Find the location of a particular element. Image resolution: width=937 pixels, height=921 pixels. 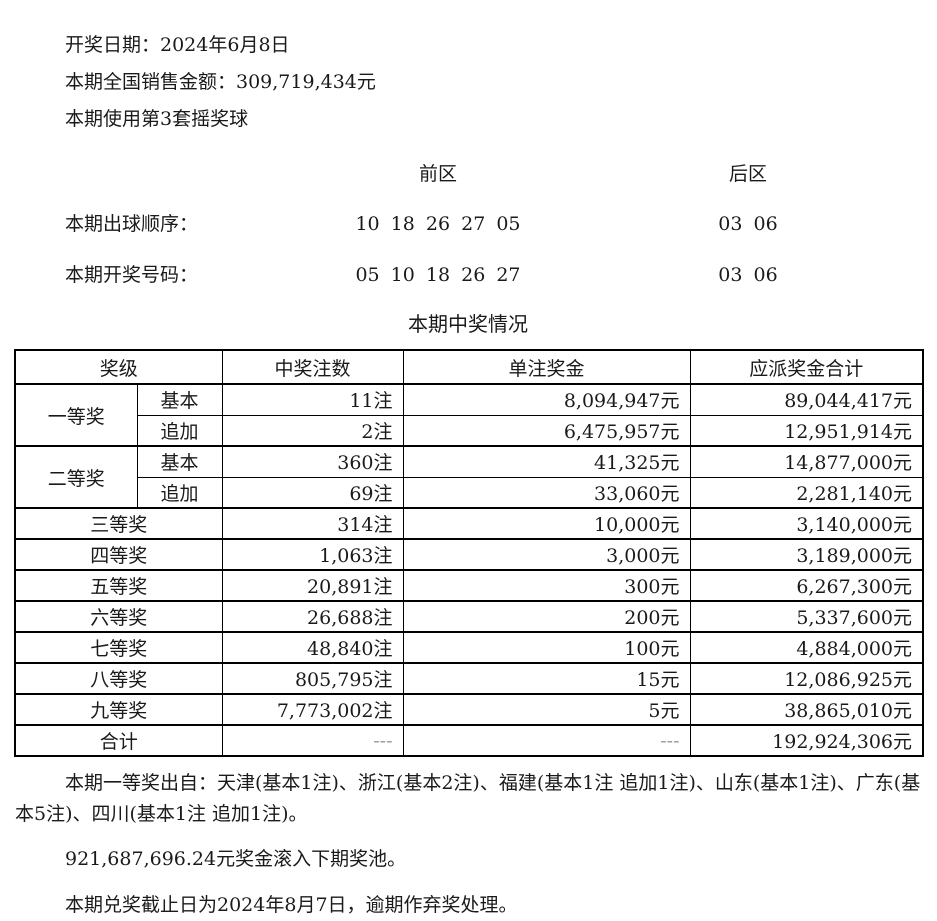

prize-cell: 41,325元 is located at coordinates (546, 461).